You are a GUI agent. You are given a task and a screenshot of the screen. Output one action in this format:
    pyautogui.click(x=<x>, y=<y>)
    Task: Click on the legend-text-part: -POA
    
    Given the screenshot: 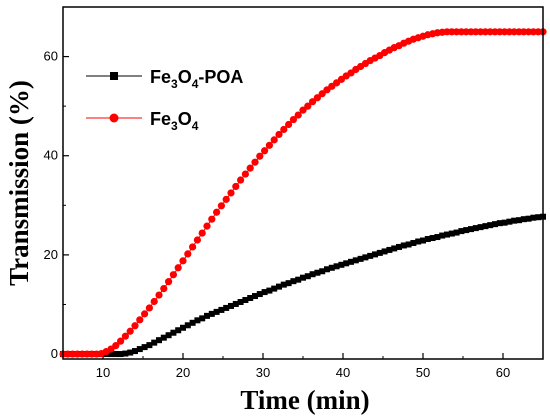 What is the action you would take?
    pyautogui.click(x=220, y=77)
    